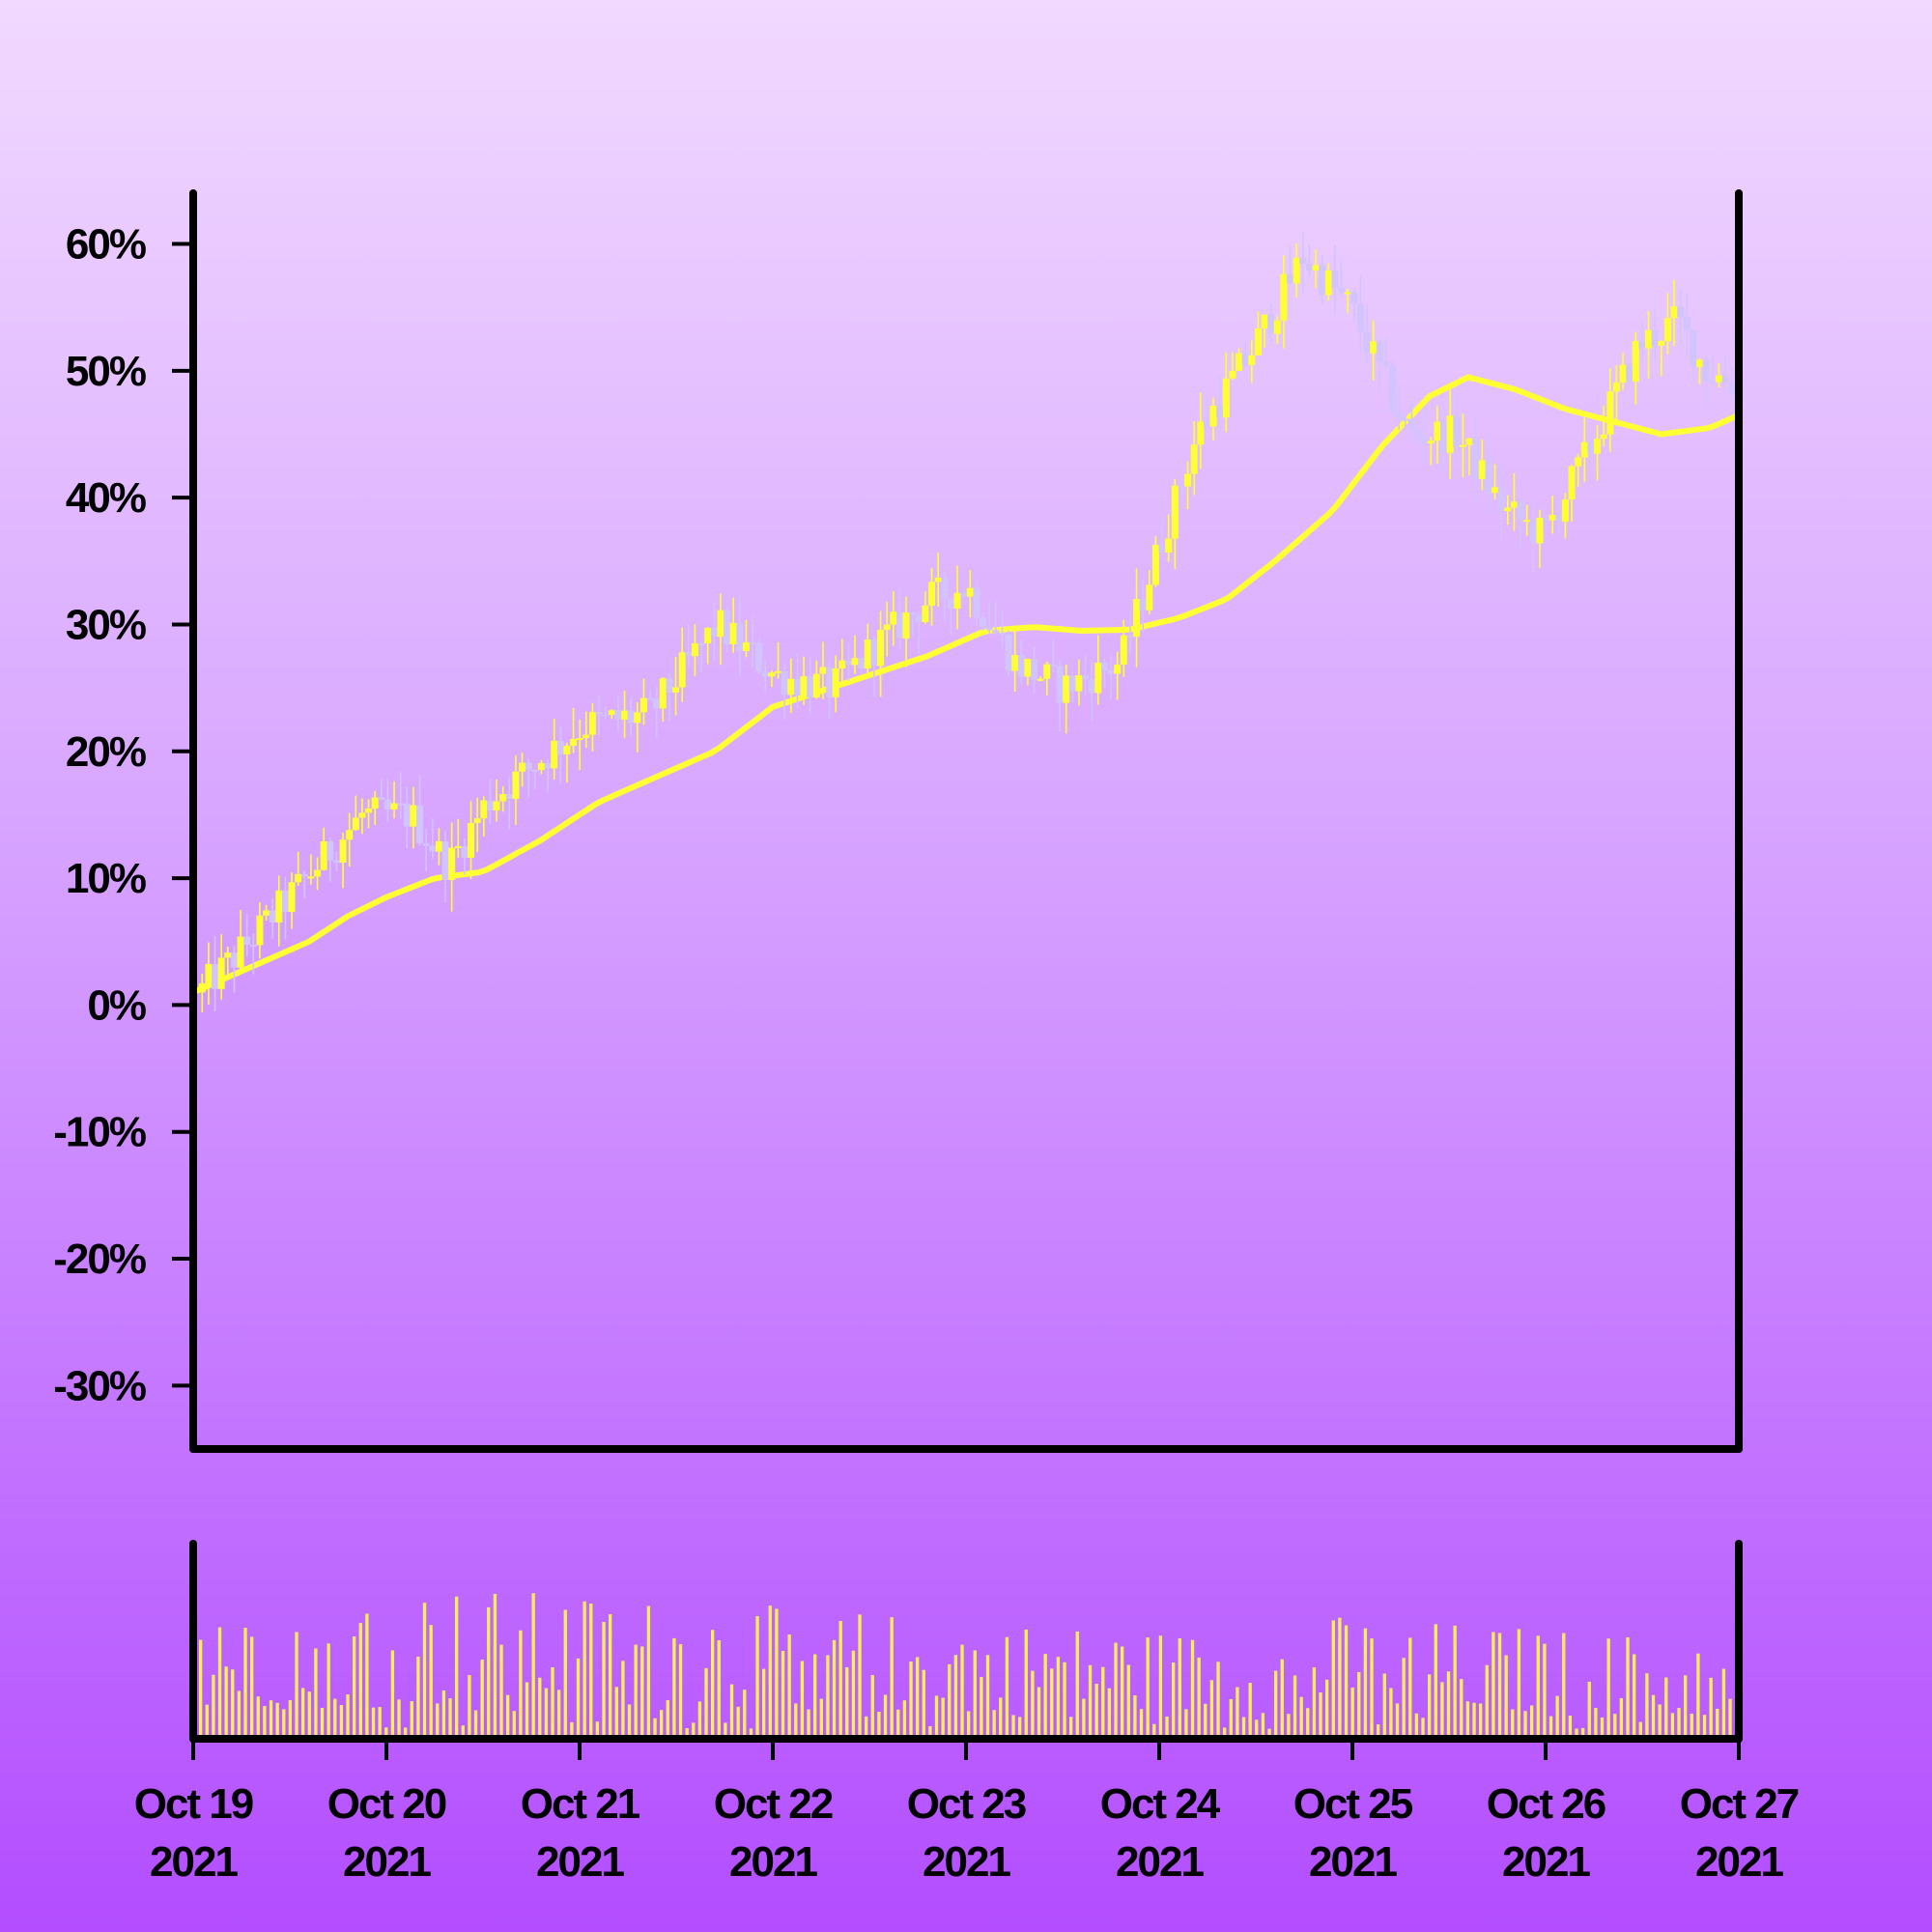 The width and height of the screenshot is (1932, 1932). Describe the element at coordinates (99, 1385) in the screenshot. I see `y-tick-label: -30%` at that location.